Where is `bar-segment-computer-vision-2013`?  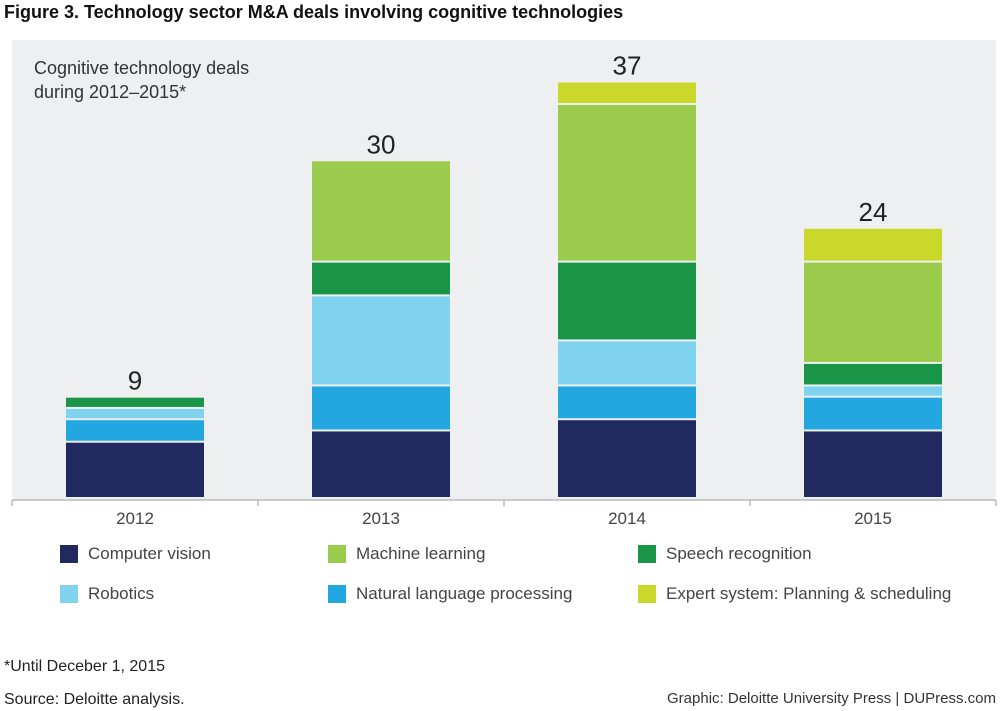
bar-segment-computer-vision-2013 is located at coordinates (381, 464).